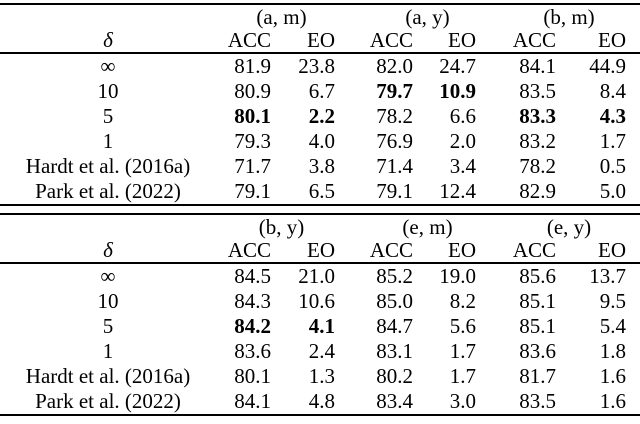 Image resolution: width=640 pixels, height=424 pixels. What do you see at coordinates (569, 17) in the screenshot?
I see `column-group-header: (b, m)` at bounding box center [569, 17].